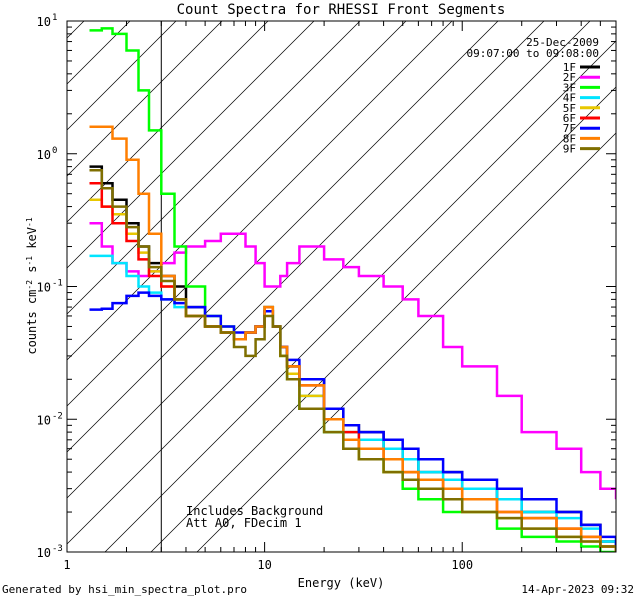  Describe the element at coordinates (569, 118) in the screenshot. I see `legend-label-6F: 6F` at that location.